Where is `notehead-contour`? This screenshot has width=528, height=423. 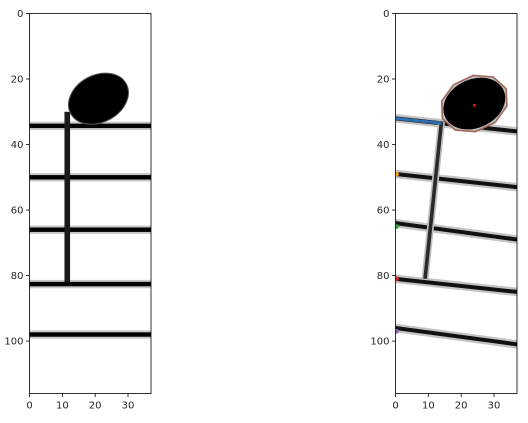 notehead-contour is located at coordinates (474, 103).